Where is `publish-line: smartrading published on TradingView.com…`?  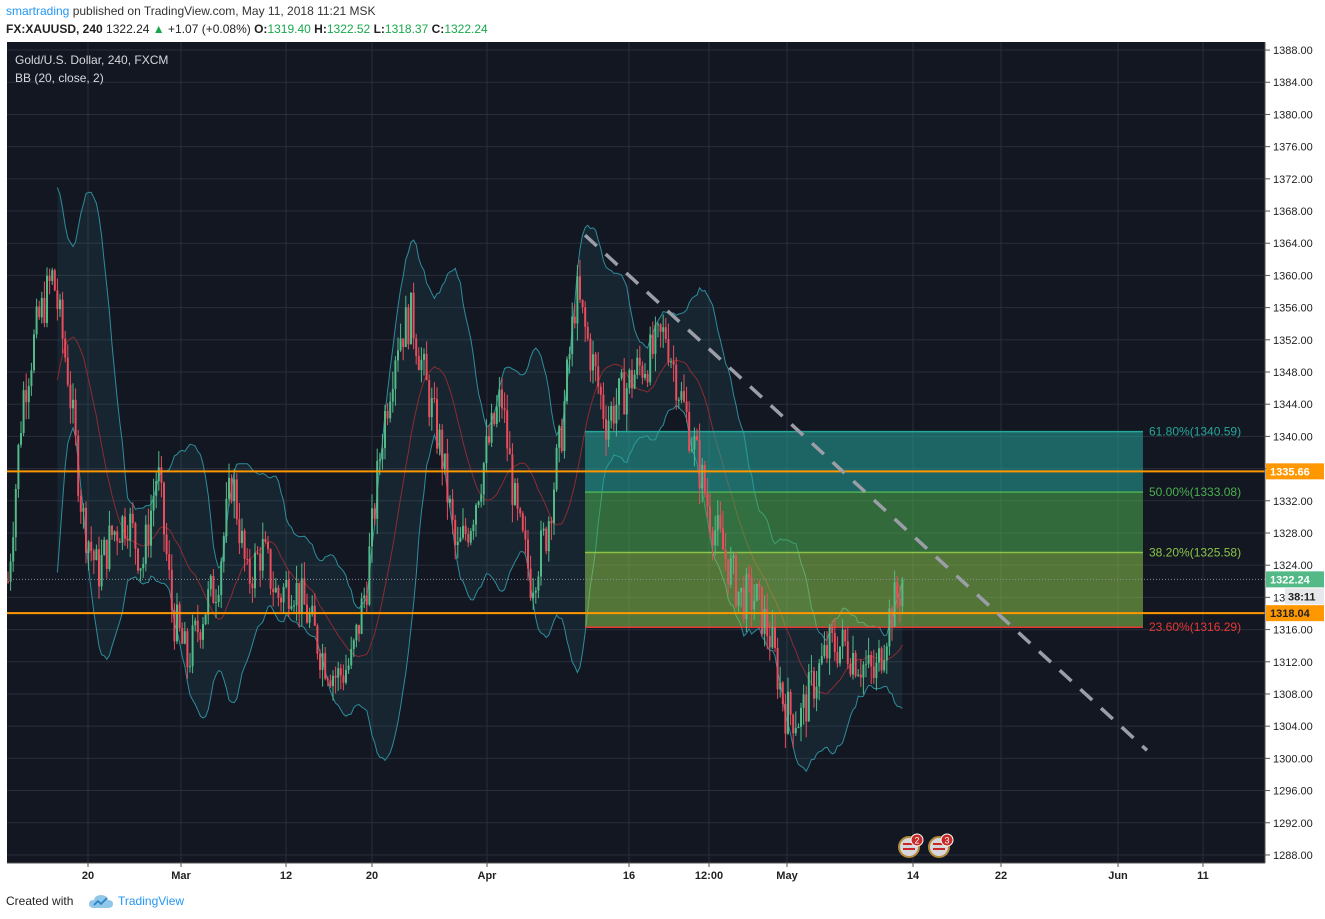 publish-line: smartrading published on TradingView.com… is located at coordinates (191, 11).